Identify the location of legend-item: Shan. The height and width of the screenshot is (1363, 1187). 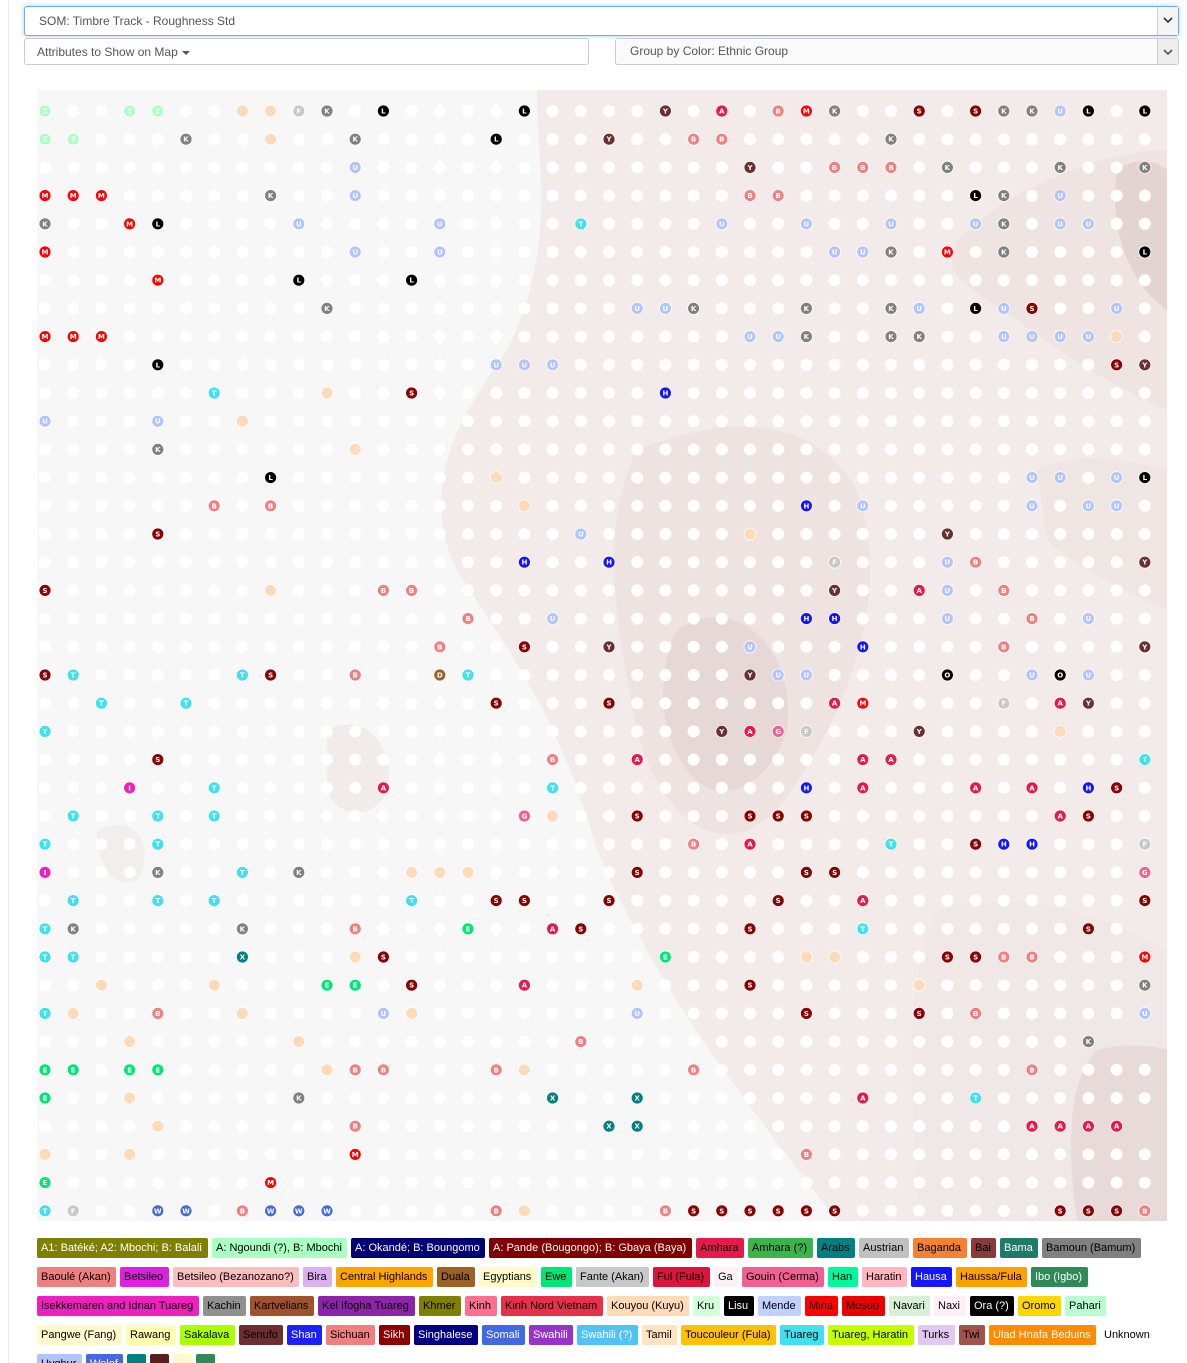
(304, 1335).